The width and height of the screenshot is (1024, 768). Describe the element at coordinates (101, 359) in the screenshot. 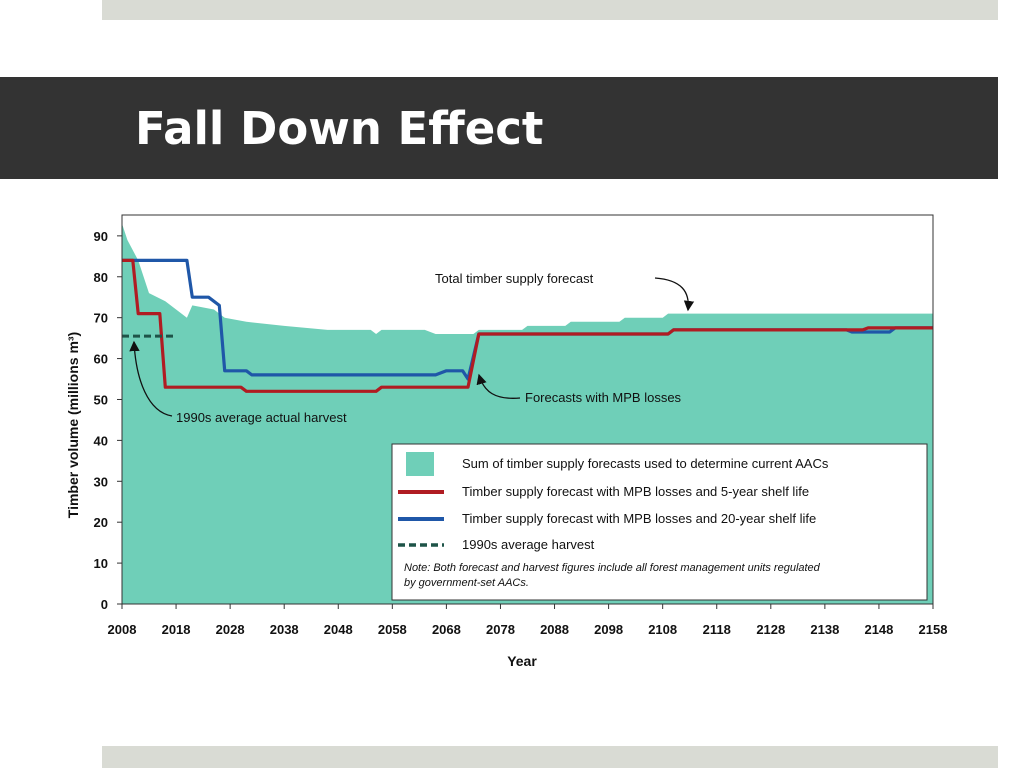

I see `y-tick-label: 60` at that location.